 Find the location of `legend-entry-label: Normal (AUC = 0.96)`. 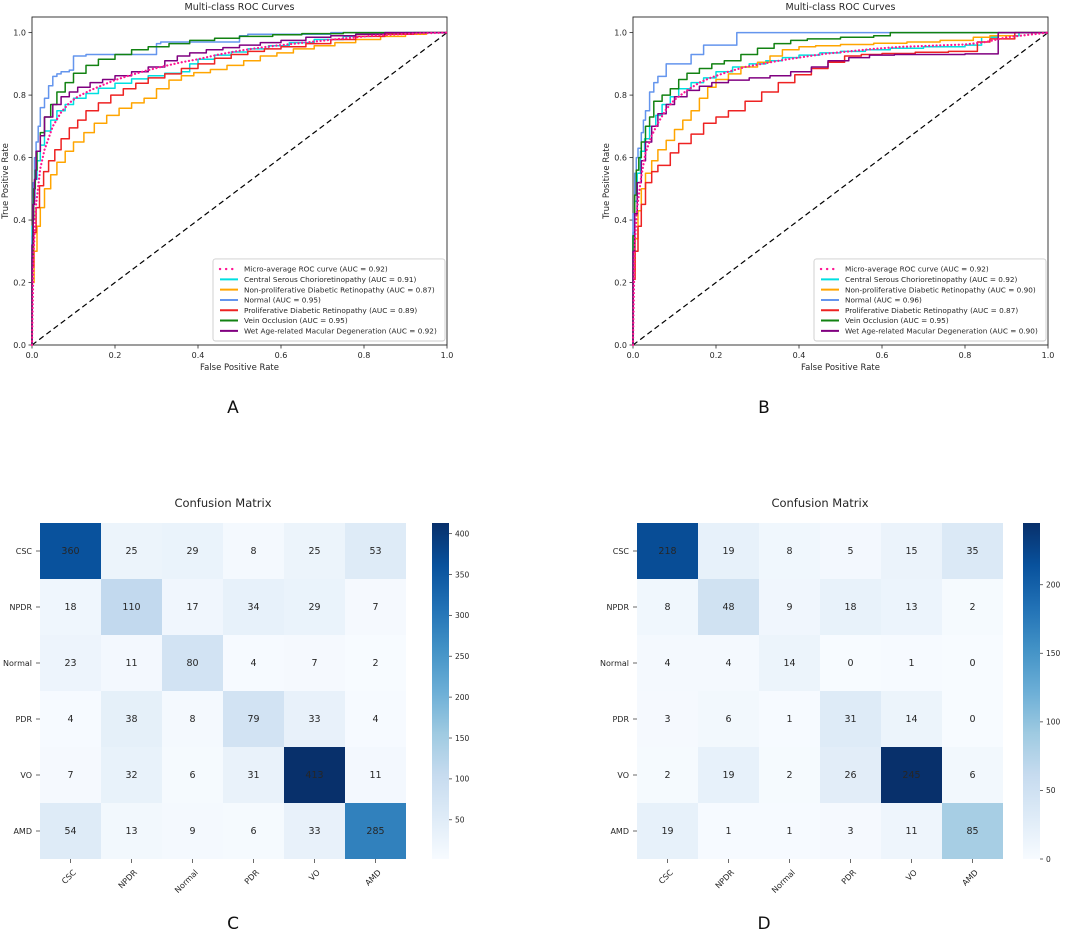

legend-entry-label: Normal (AUC = 0.96) is located at coordinates (883, 300).